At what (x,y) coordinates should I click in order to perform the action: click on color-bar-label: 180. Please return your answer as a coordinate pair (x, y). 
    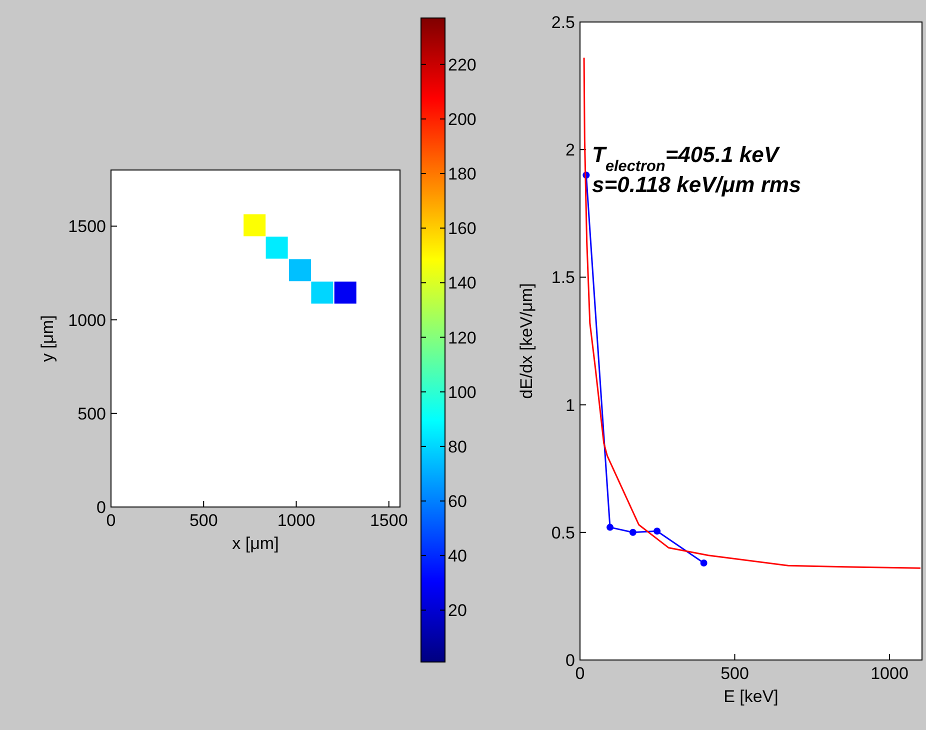
    Looking at the image, I should click on (462, 174).